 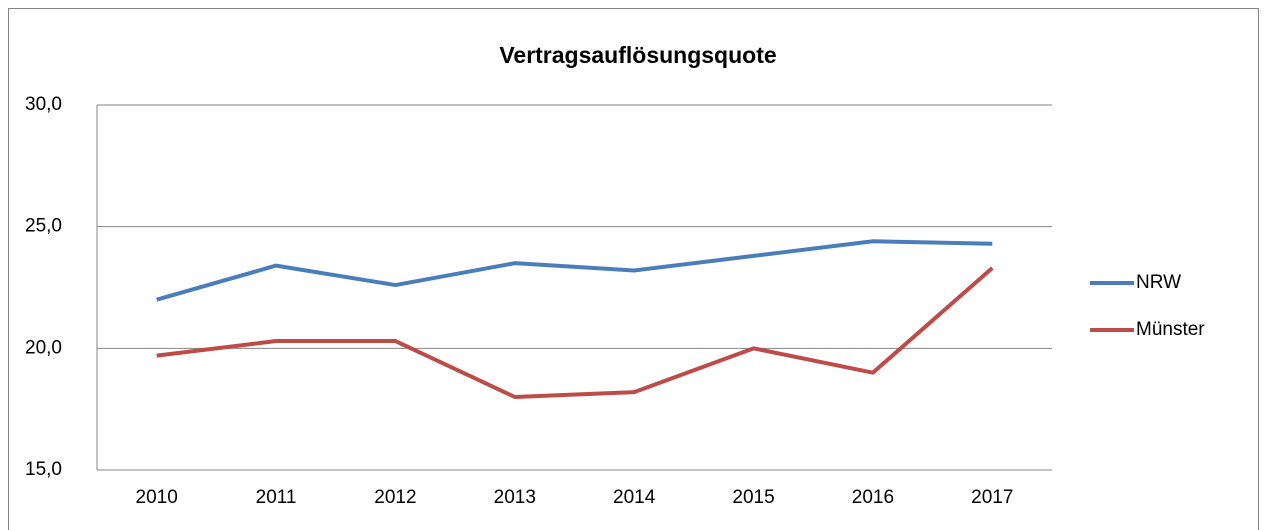 I want to click on x-tick-label: 2014, so click(x=634, y=497).